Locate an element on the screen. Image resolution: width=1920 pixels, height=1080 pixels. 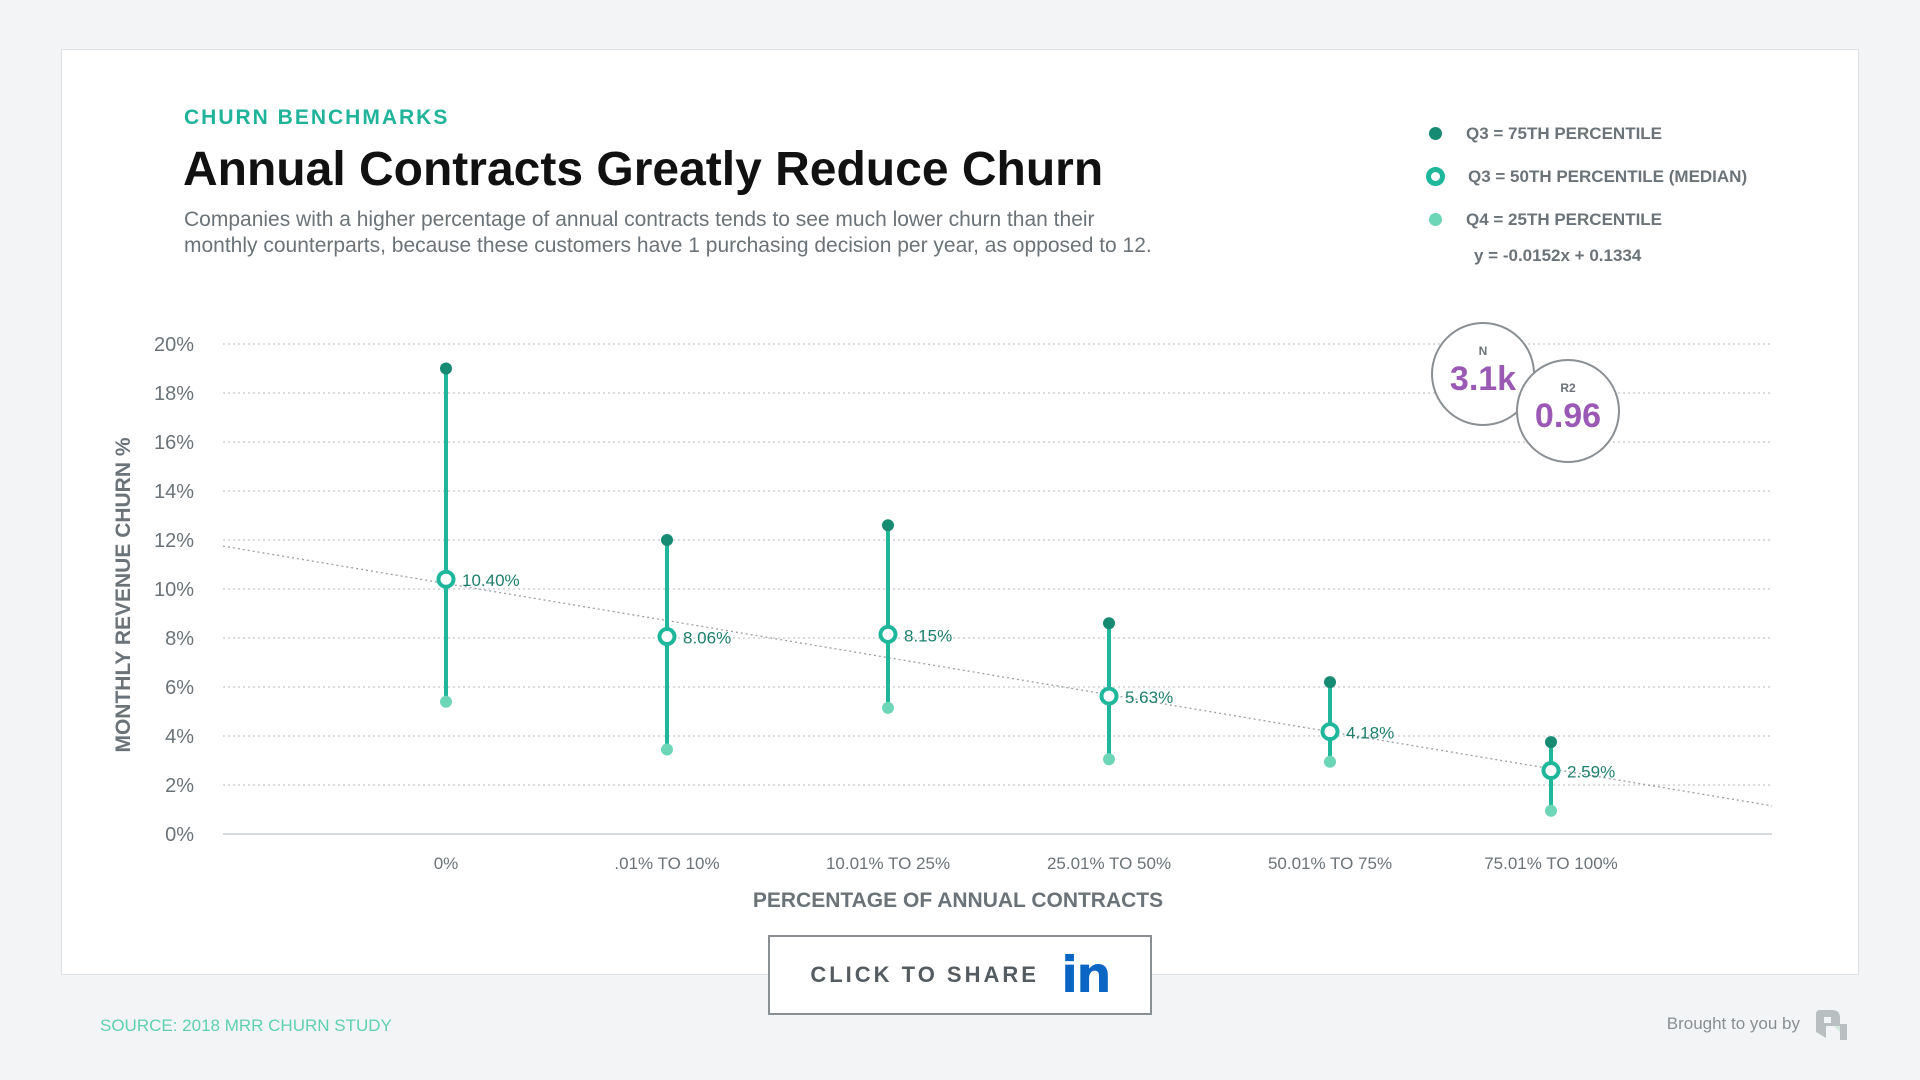
y-tick-label: 20% is located at coordinates (174, 345).